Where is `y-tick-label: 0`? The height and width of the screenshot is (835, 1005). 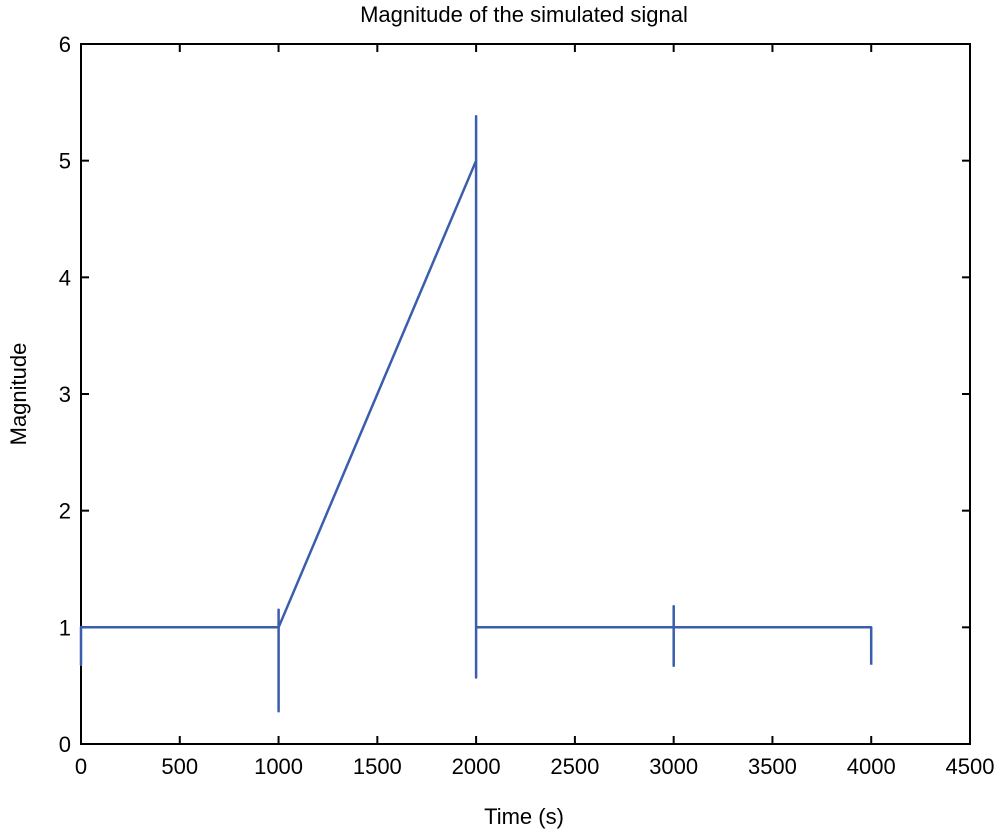
y-tick-label: 0 is located at coordinates (65, 744).